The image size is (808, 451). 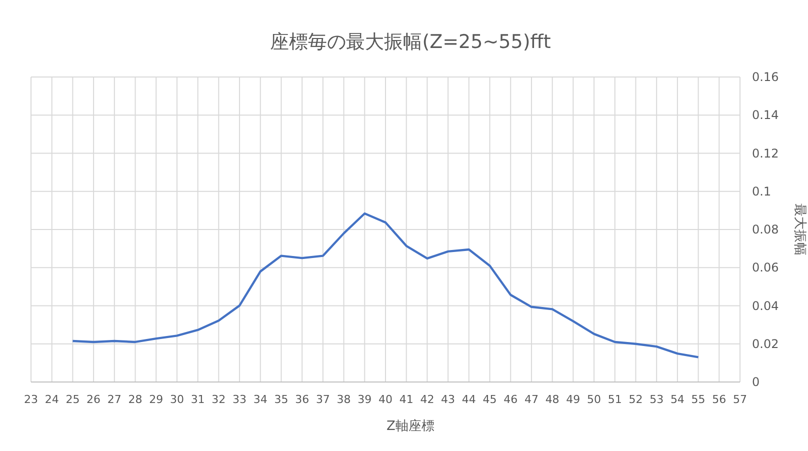 What do you see at coordinates (635, 399) in the screenshot?
I see `x-tick-label: 52` at bounding box center [635, 399].